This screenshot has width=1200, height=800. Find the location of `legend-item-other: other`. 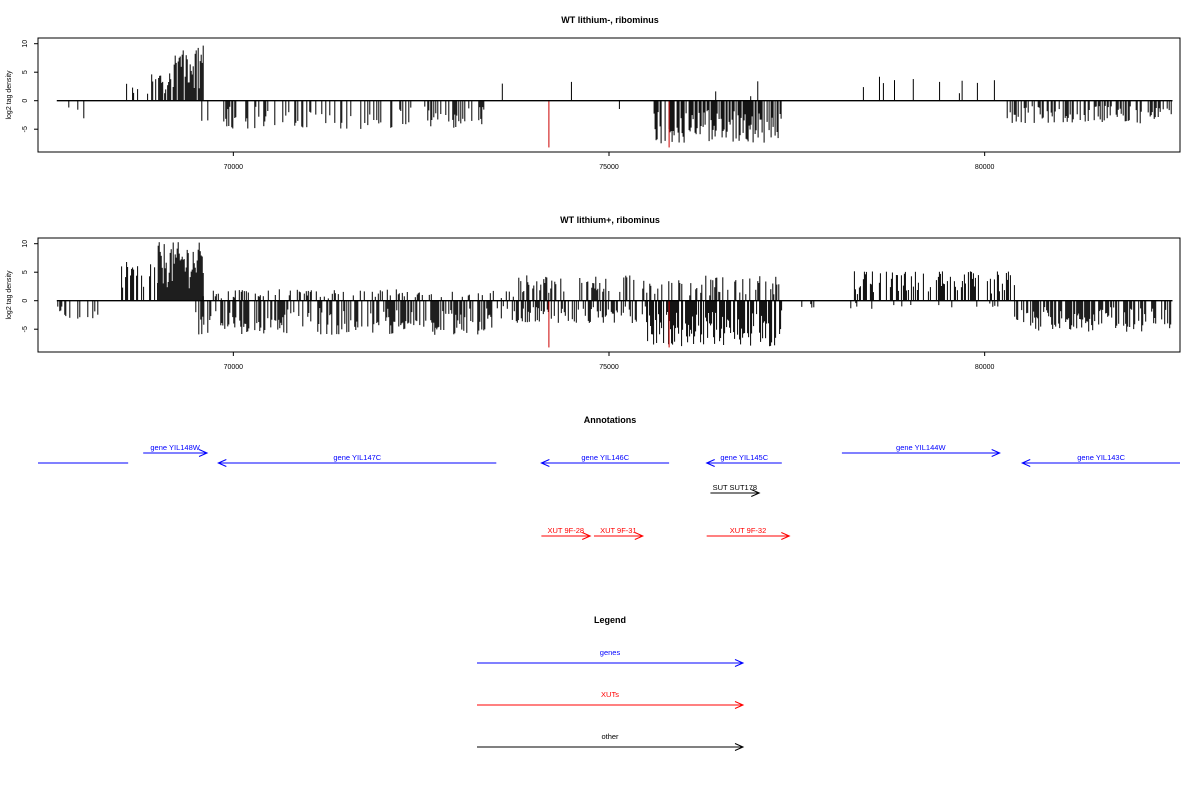

legend-item-other: other is located at coordinates (611, 741).